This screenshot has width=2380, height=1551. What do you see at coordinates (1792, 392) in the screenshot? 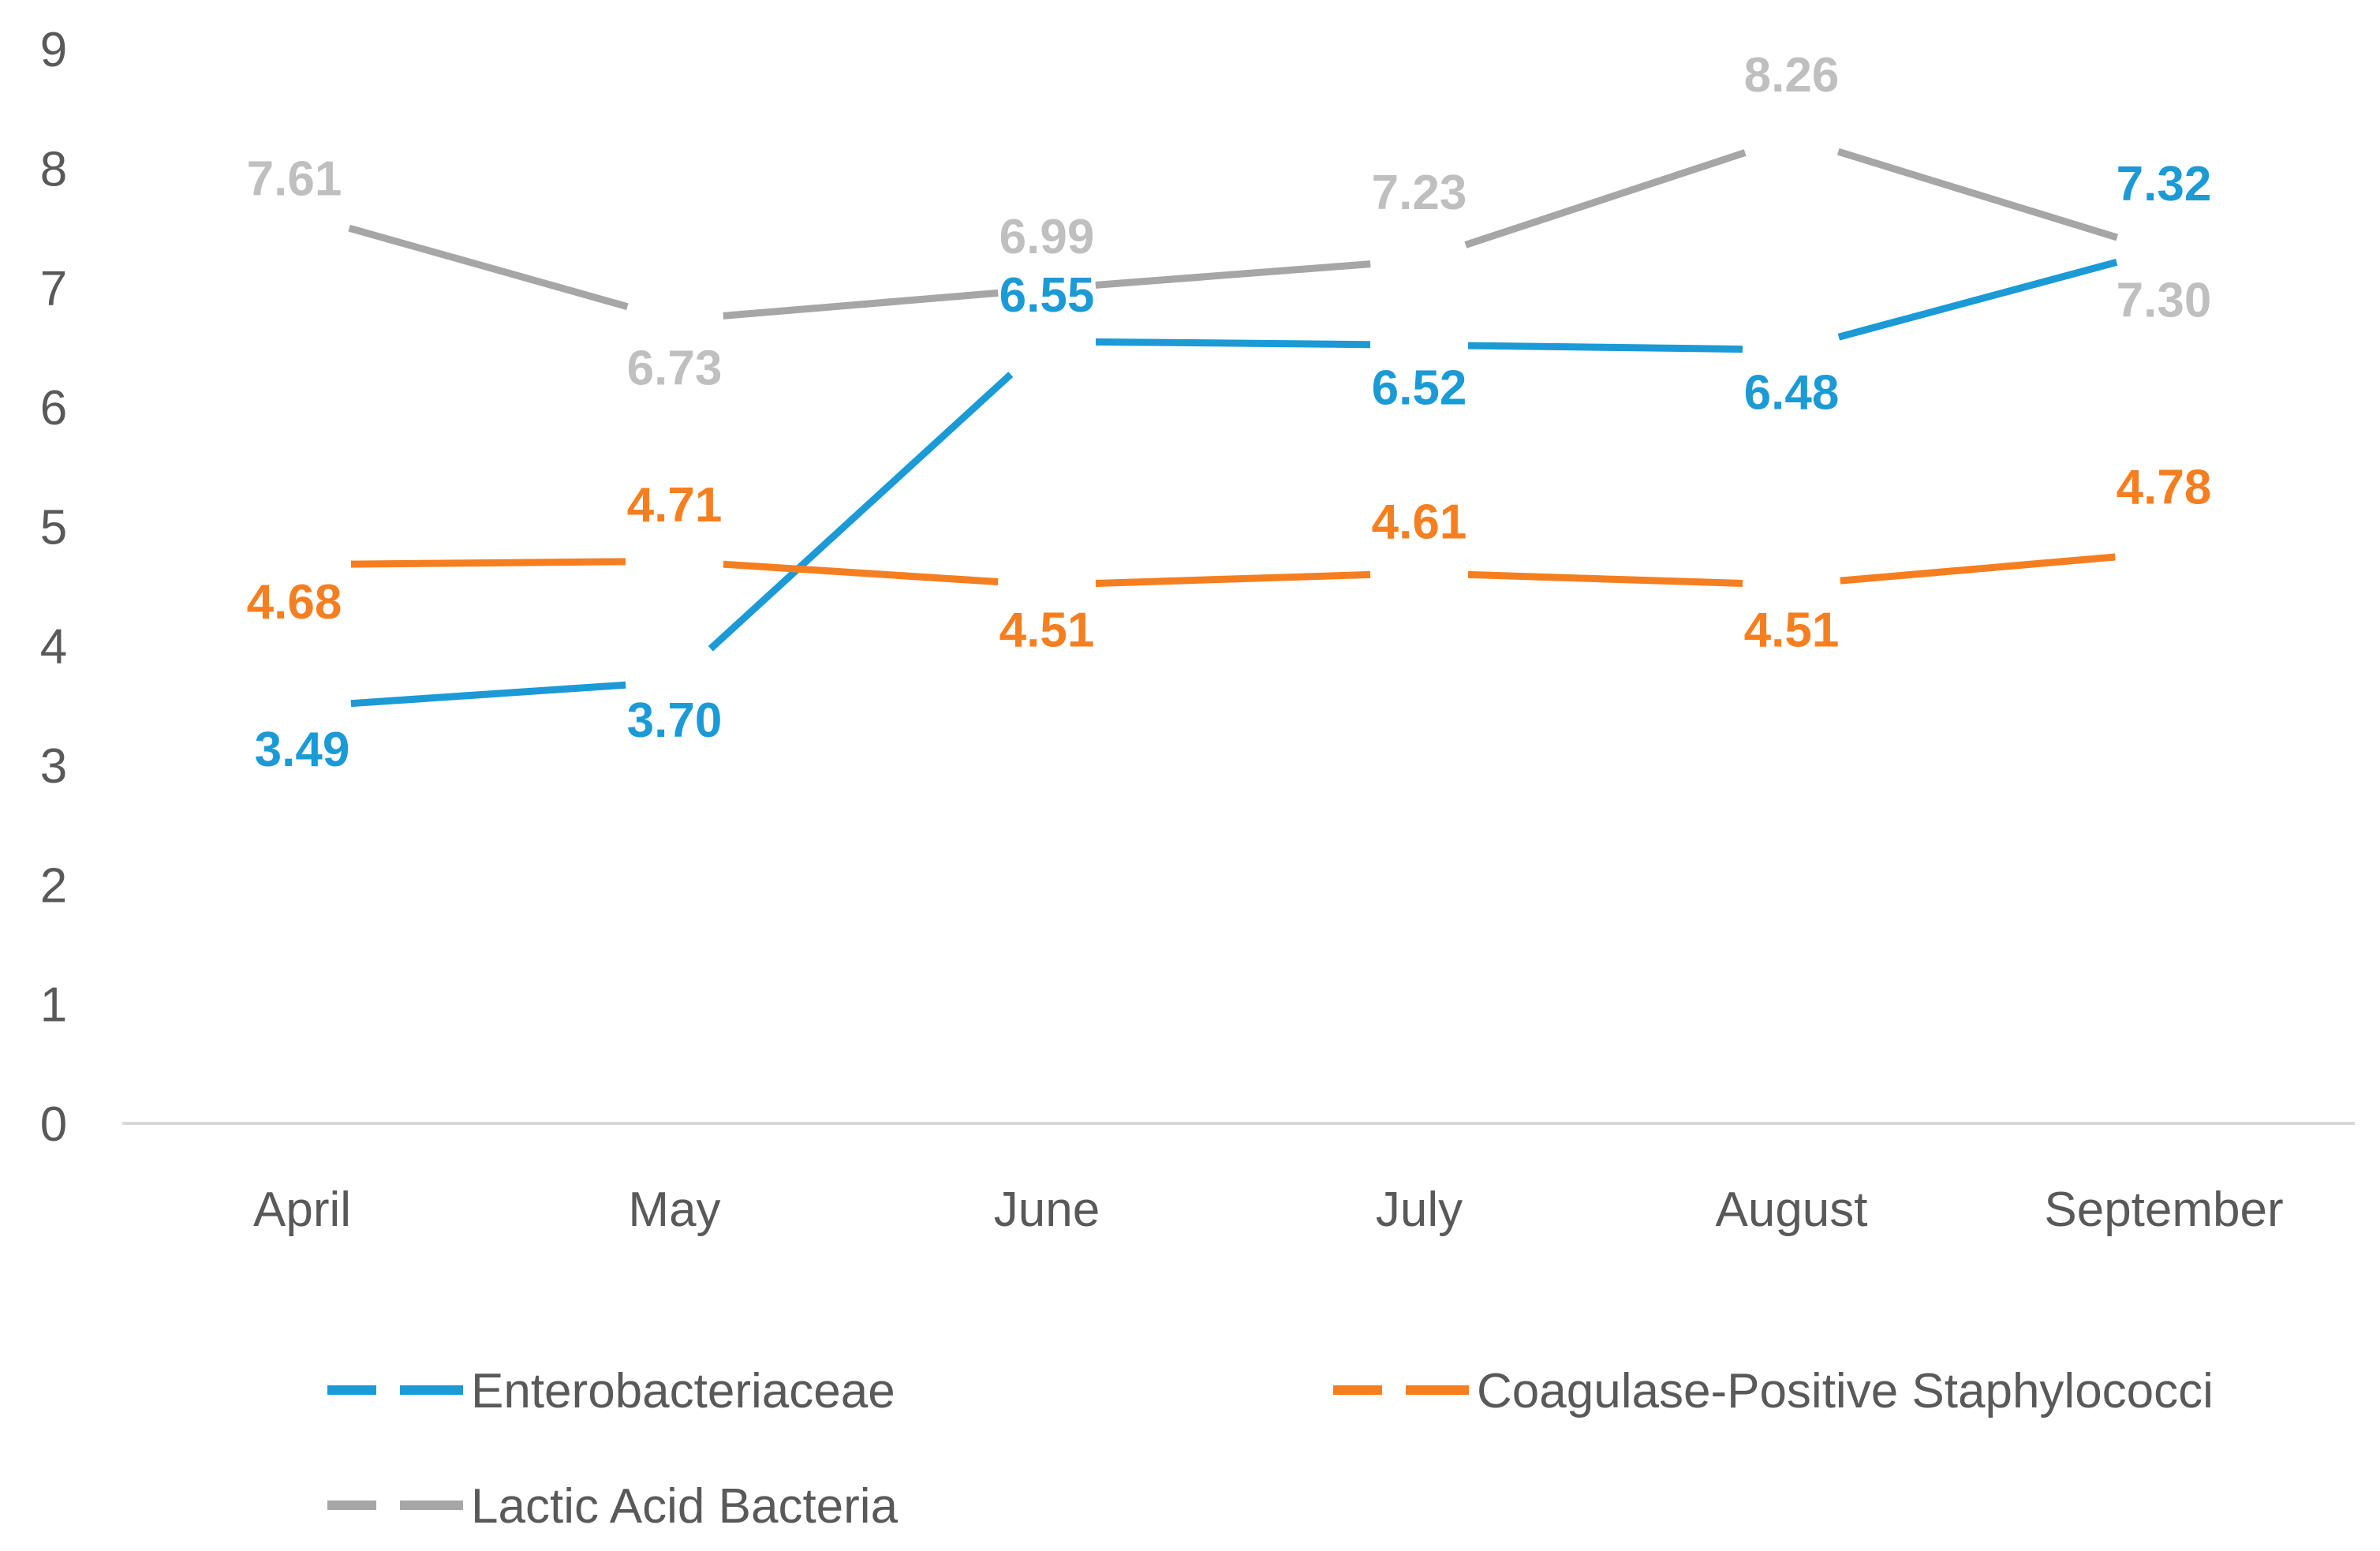
I see `data-label-enterobacteriaceae: 6.48` at bounding box center [1792, 392].